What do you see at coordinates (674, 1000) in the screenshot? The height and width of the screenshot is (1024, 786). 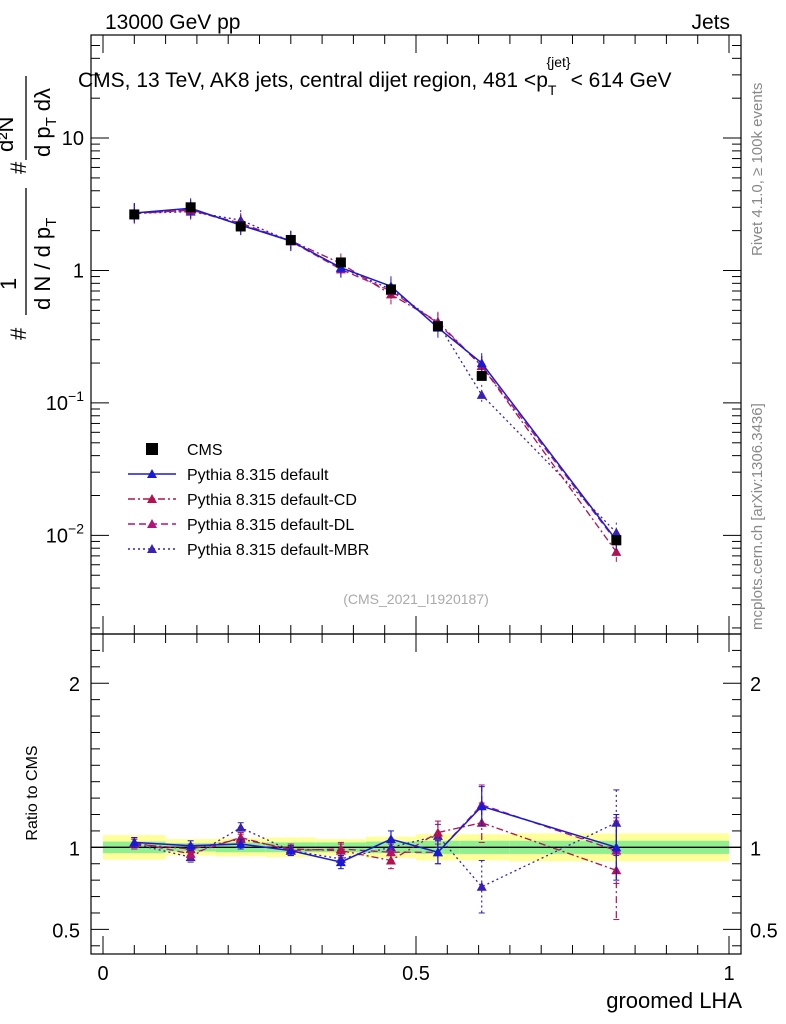 I see `x-axis-label: groomed LHA` at bounding box center [674, 1000].